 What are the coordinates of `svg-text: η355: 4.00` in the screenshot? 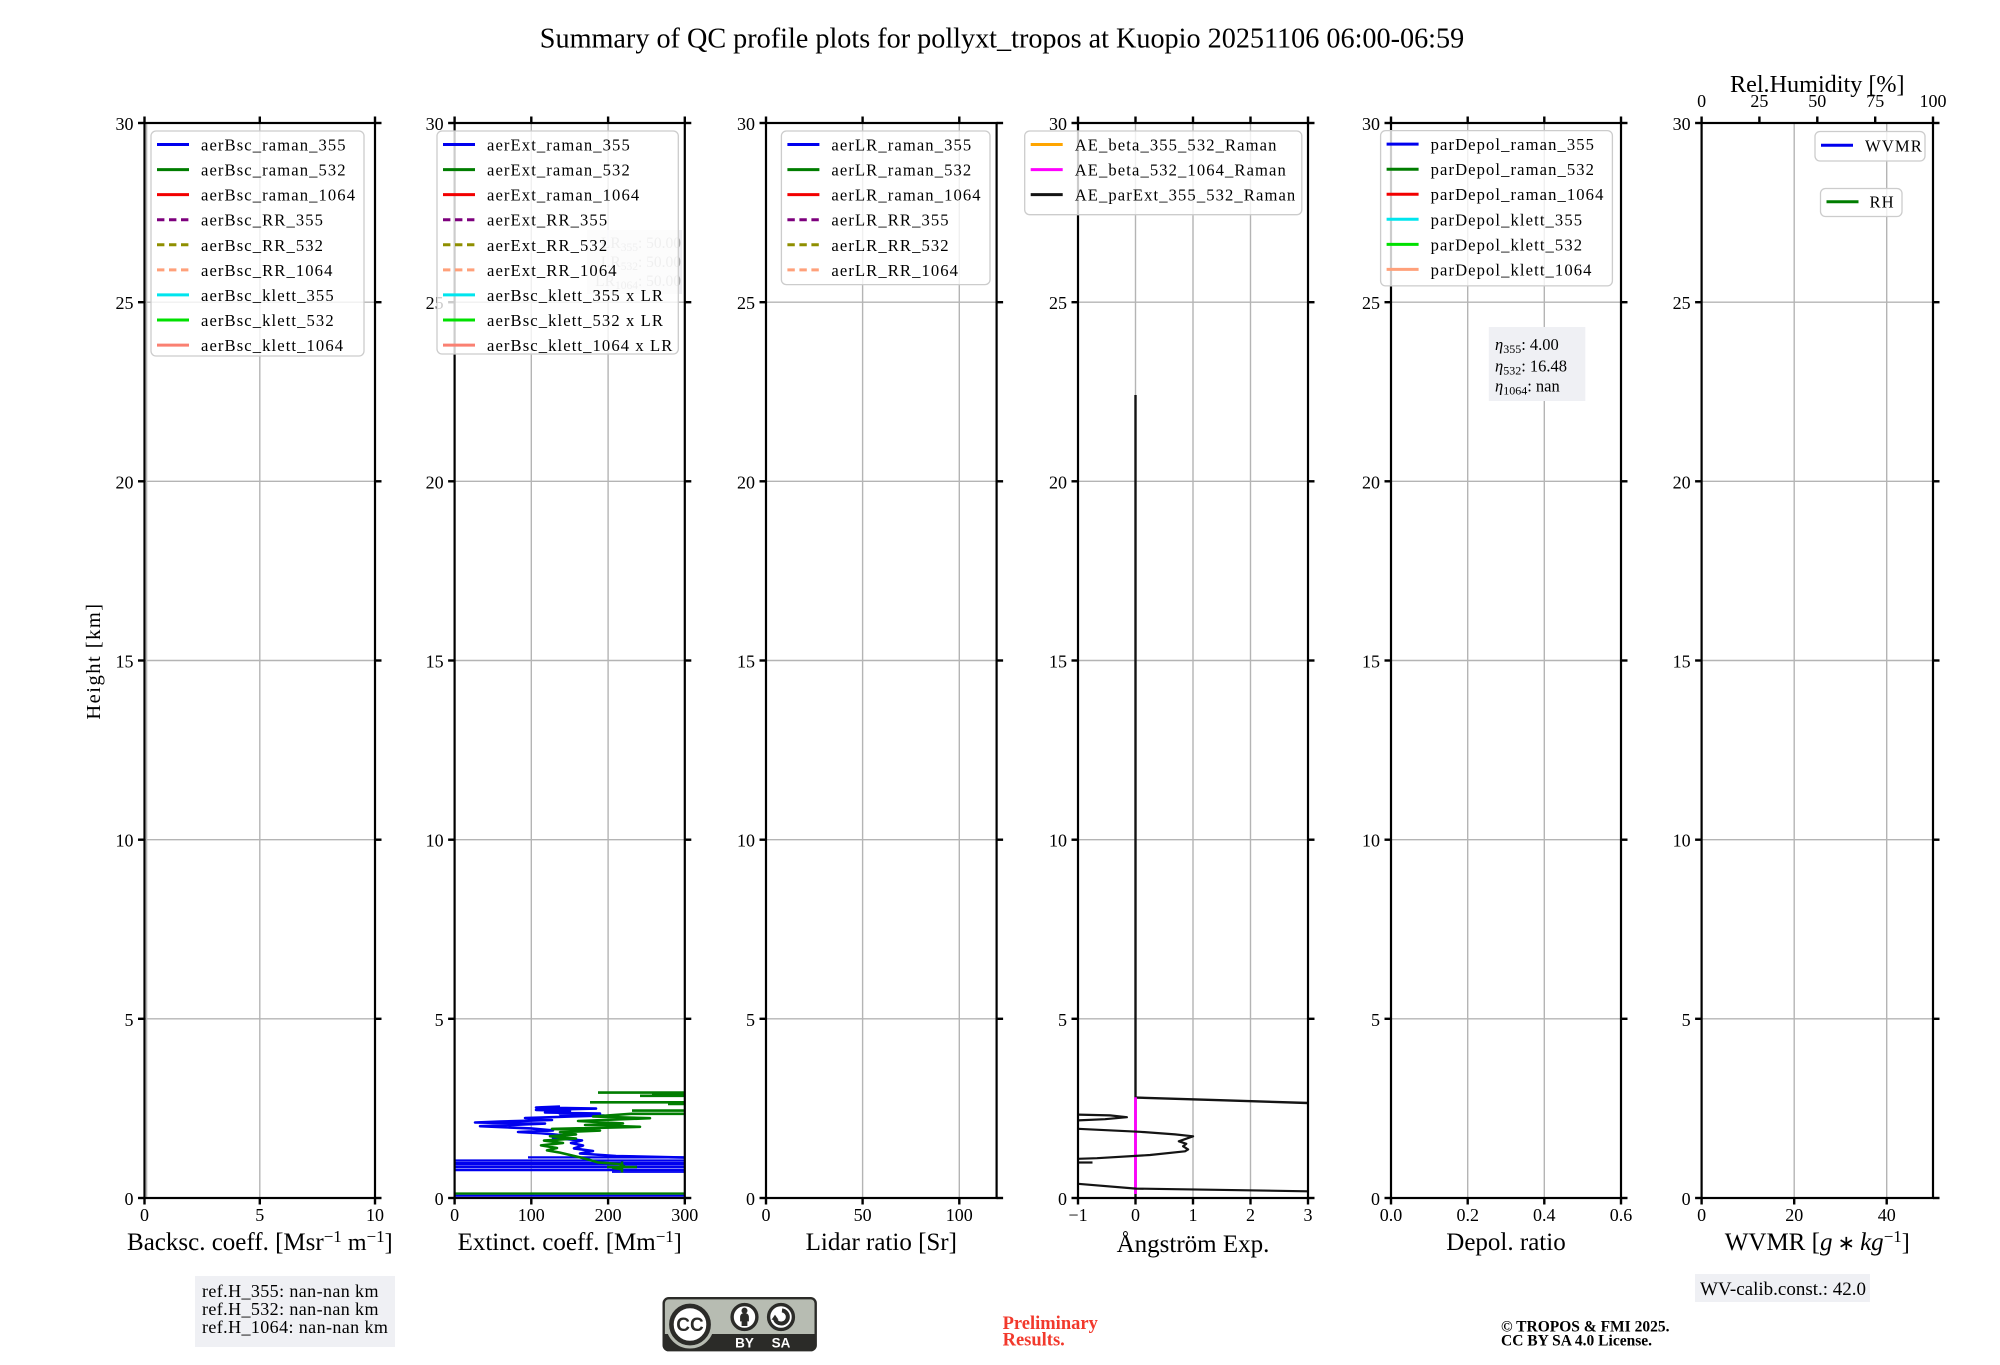 It's located at (1527, 345).